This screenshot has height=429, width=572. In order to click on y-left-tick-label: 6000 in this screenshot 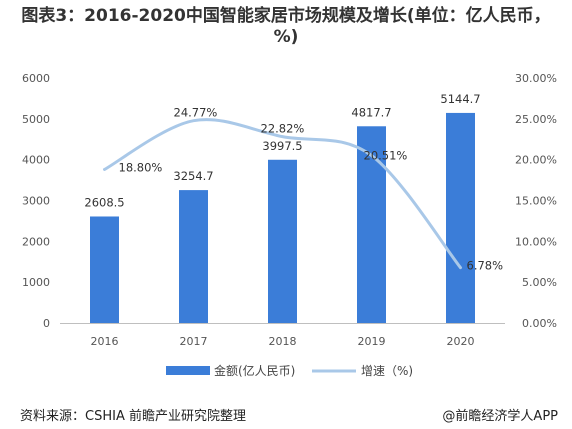, I will do `click(36, 78)`.